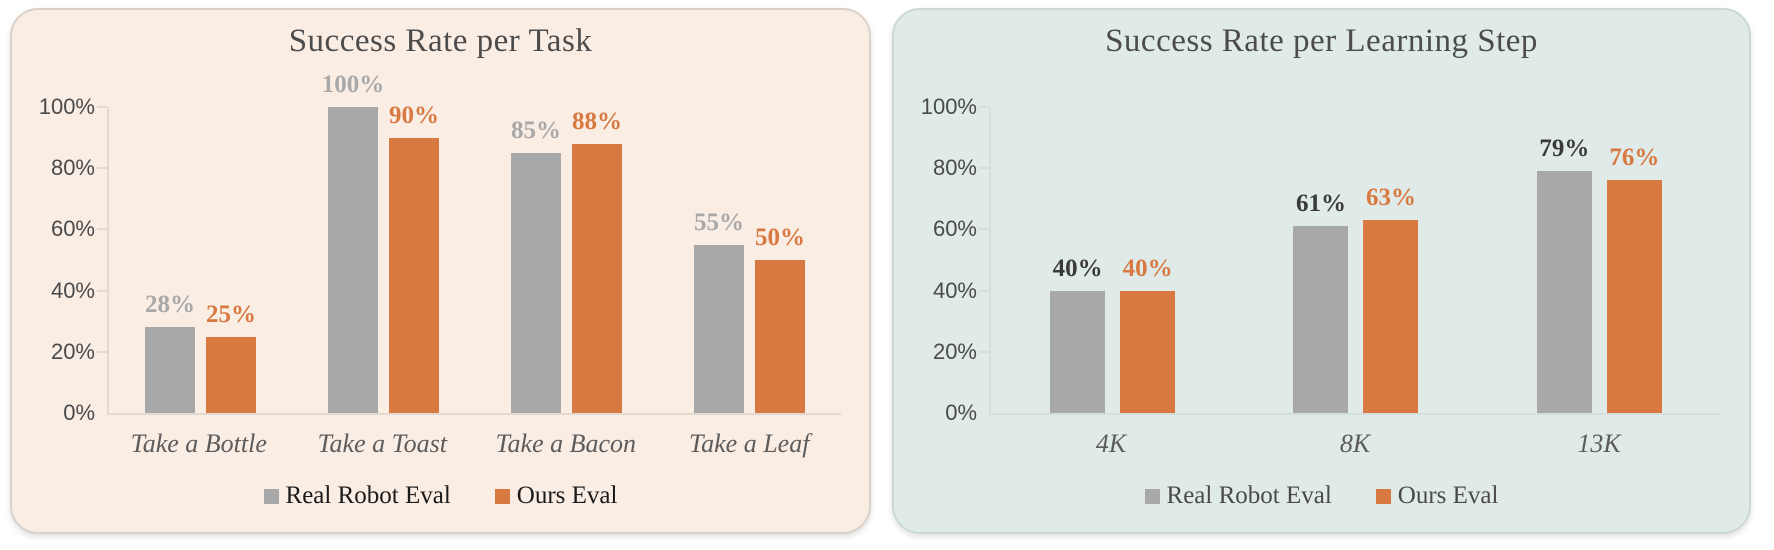 The height and width of the screenshot is (550, 1774). Describe the element at coordinates (414, 257) in the screenshot. I see `bar: 90%` at that location.